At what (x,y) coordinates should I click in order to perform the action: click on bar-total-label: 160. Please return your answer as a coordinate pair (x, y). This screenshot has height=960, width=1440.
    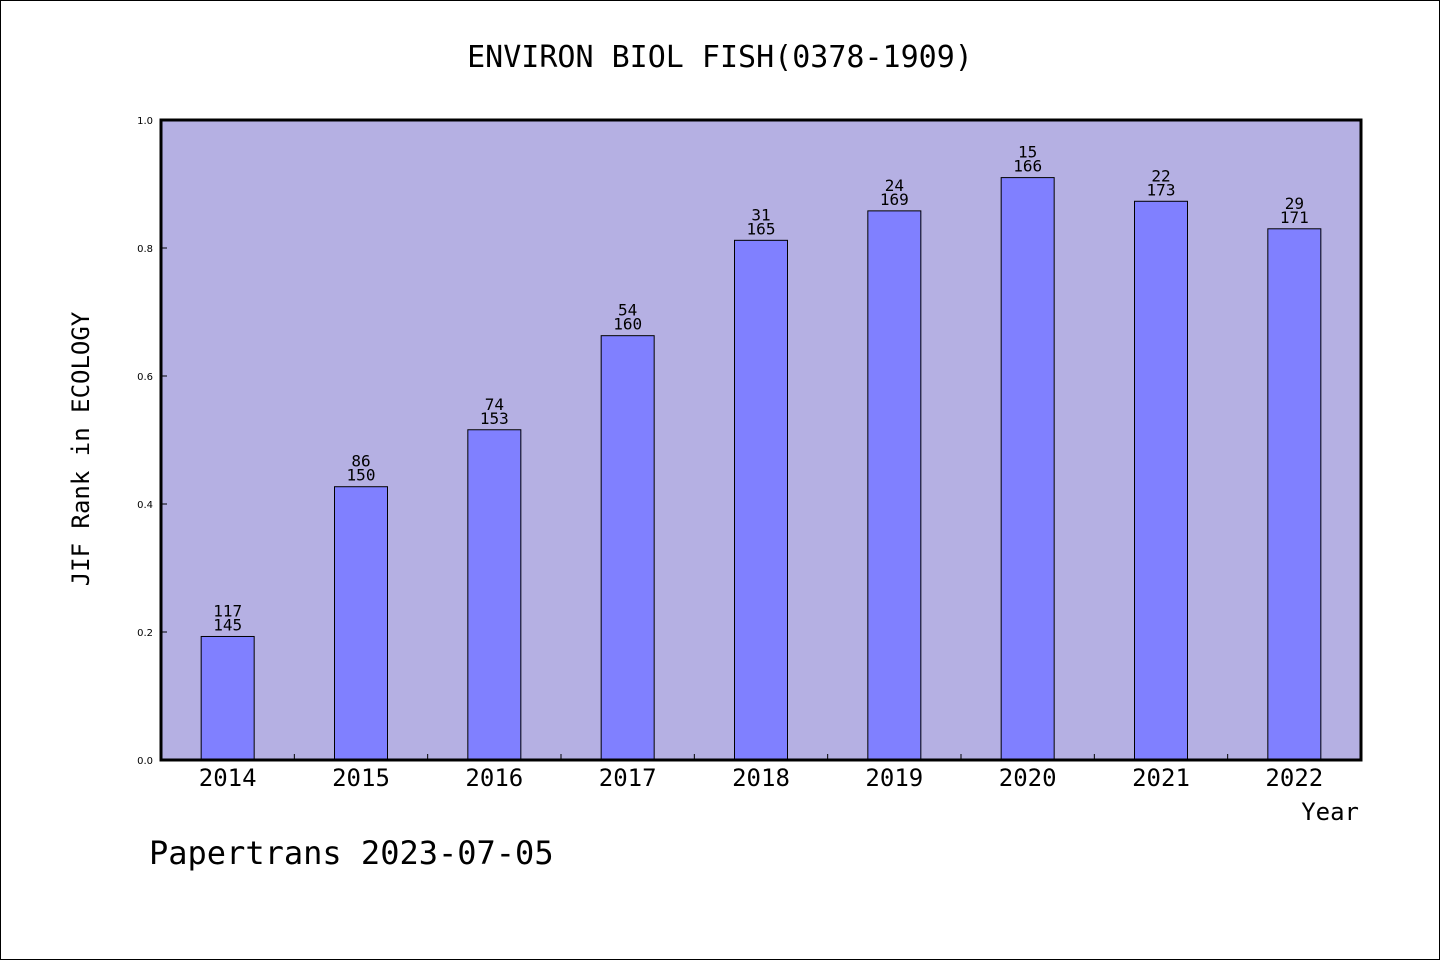
    Looking at the image, I should click on (627, 324).